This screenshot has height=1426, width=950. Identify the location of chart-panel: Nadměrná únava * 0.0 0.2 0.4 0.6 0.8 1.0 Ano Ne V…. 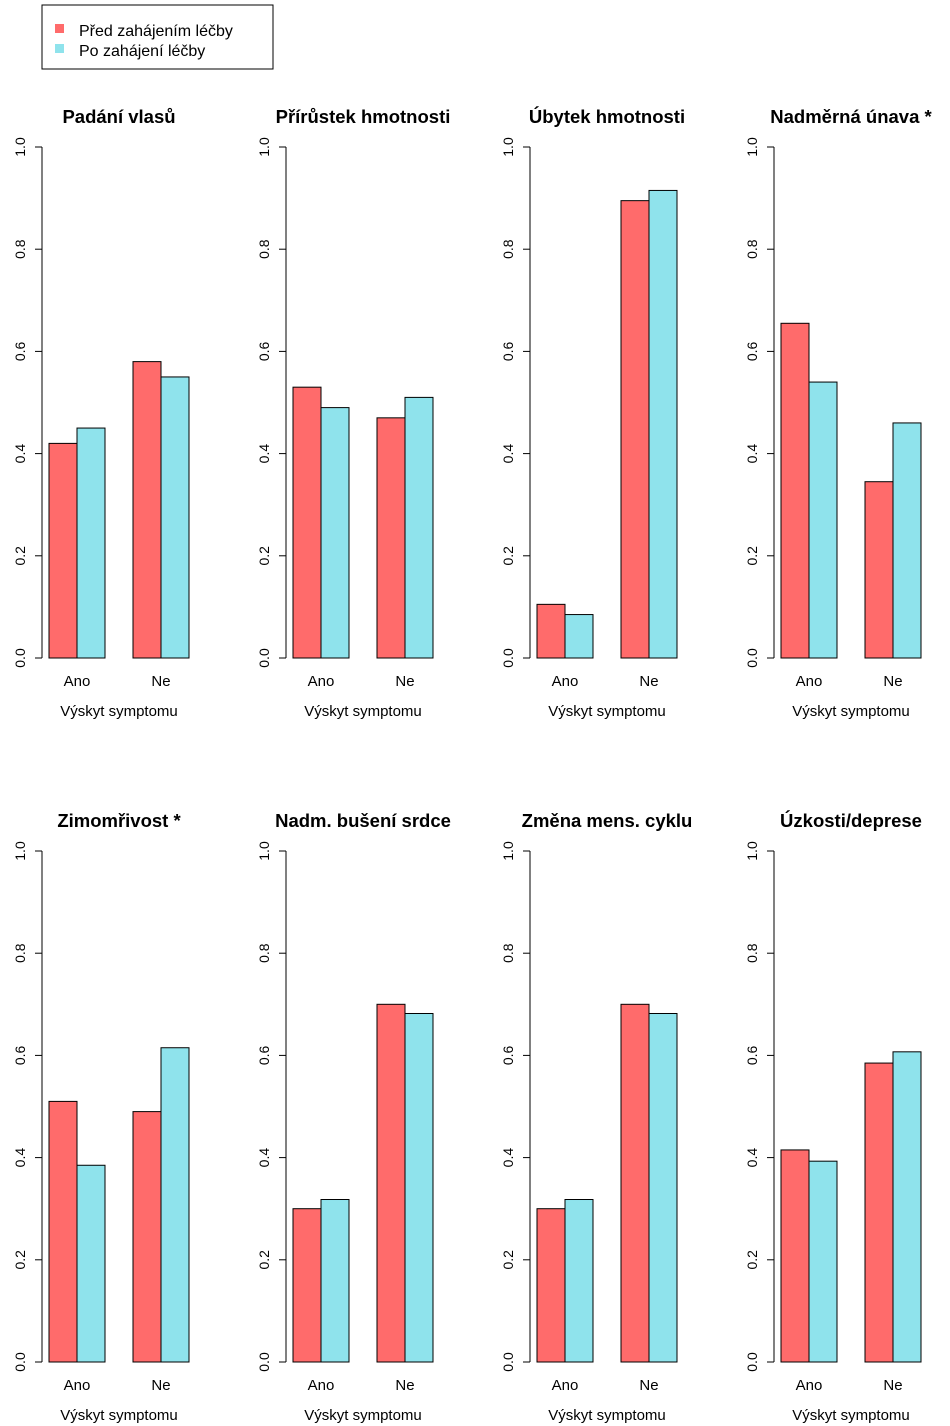
(838, 413).